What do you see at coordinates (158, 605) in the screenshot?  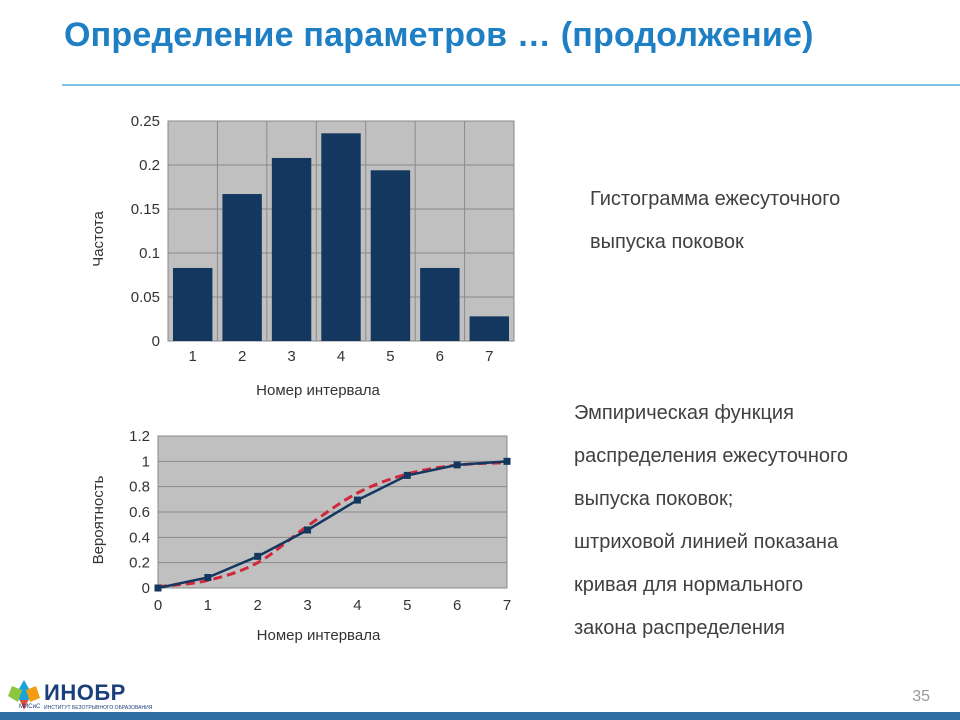 I see `cdf-x-tick-label: 0` at bounding box center [158, 605].